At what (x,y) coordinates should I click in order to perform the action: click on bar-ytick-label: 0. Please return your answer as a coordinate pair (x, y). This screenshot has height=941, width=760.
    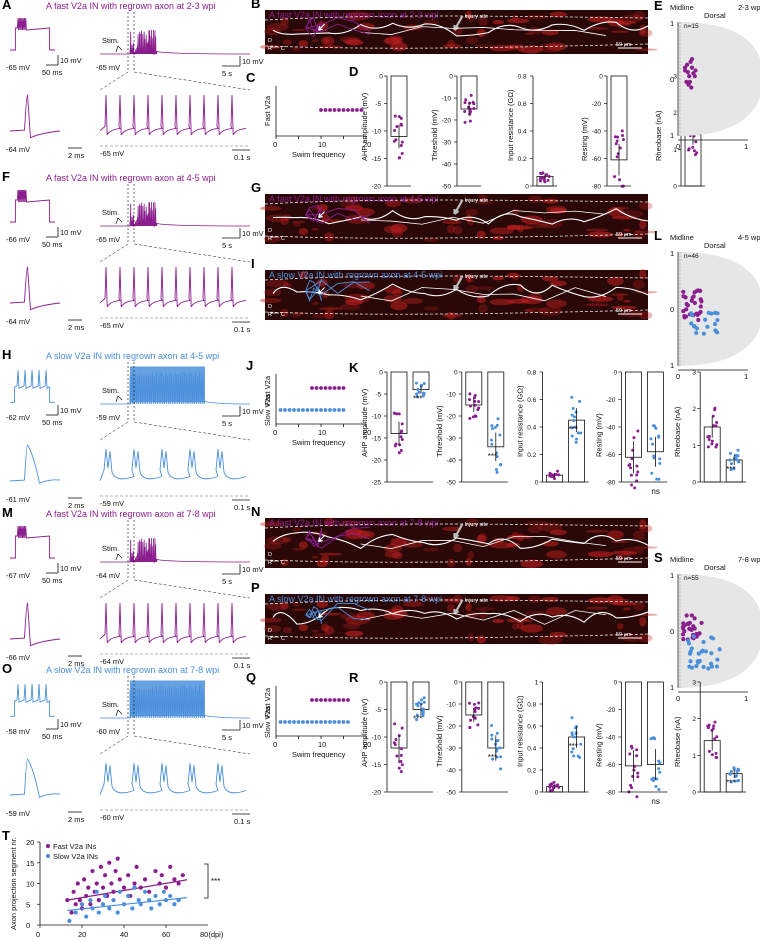
    Looking at the image, I should click on (601, 77).